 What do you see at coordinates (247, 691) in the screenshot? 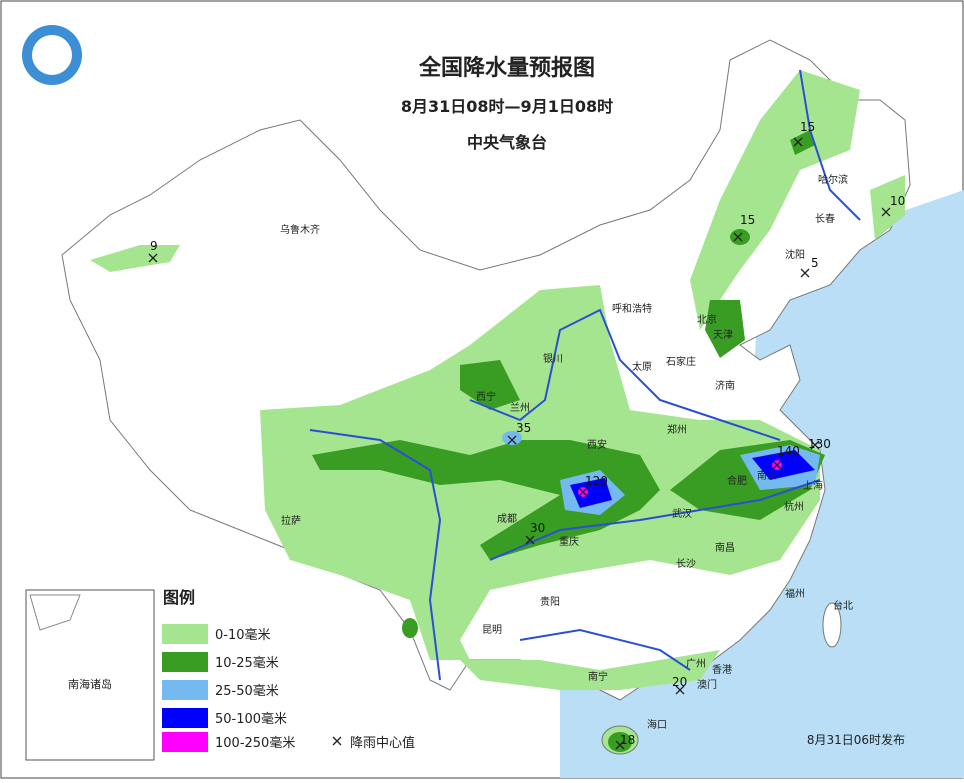
I see `legend-item: 25-50毫米` at bounding box center [247, 691].